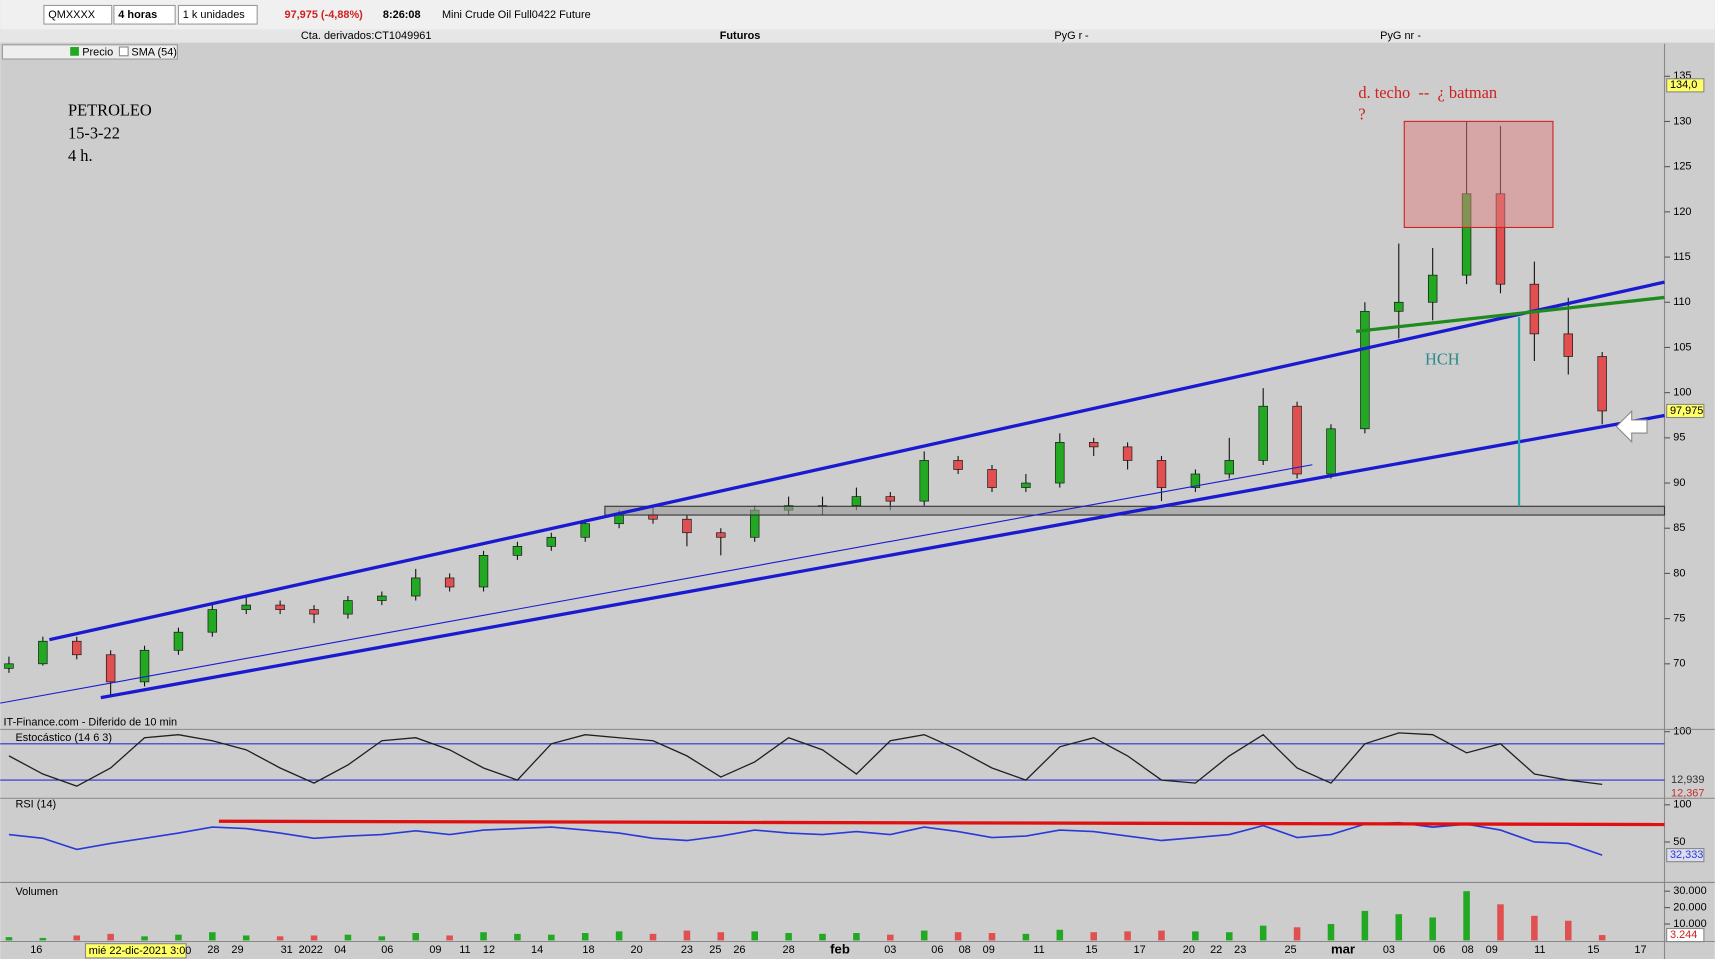 The width and height of the screenshot is (1715, 964). I want to click on value-badge-label: 32,333, so click(1686, 855).